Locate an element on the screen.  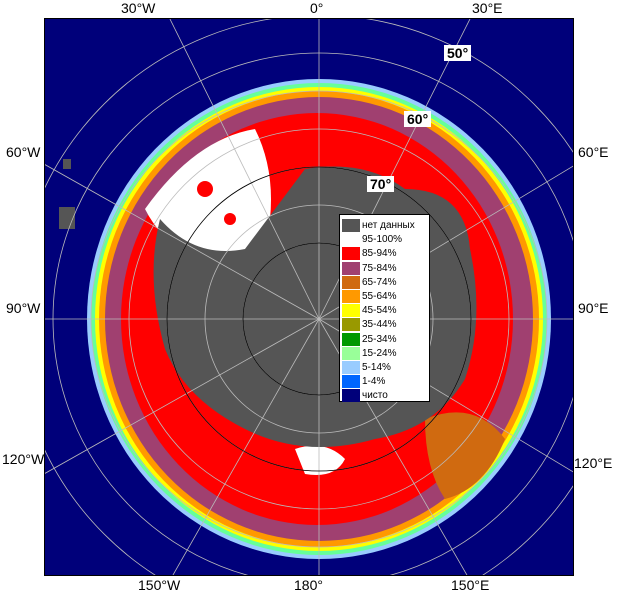
legend-label: 5-14% is located at coordinates (376, 367).